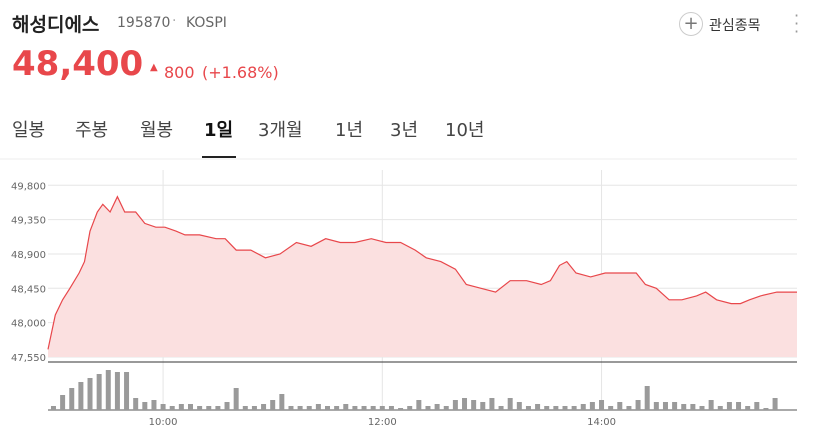 The width and height of the screenshot is (813, 430). I want to click on watch-button: 관심종목, so click(735, 26).